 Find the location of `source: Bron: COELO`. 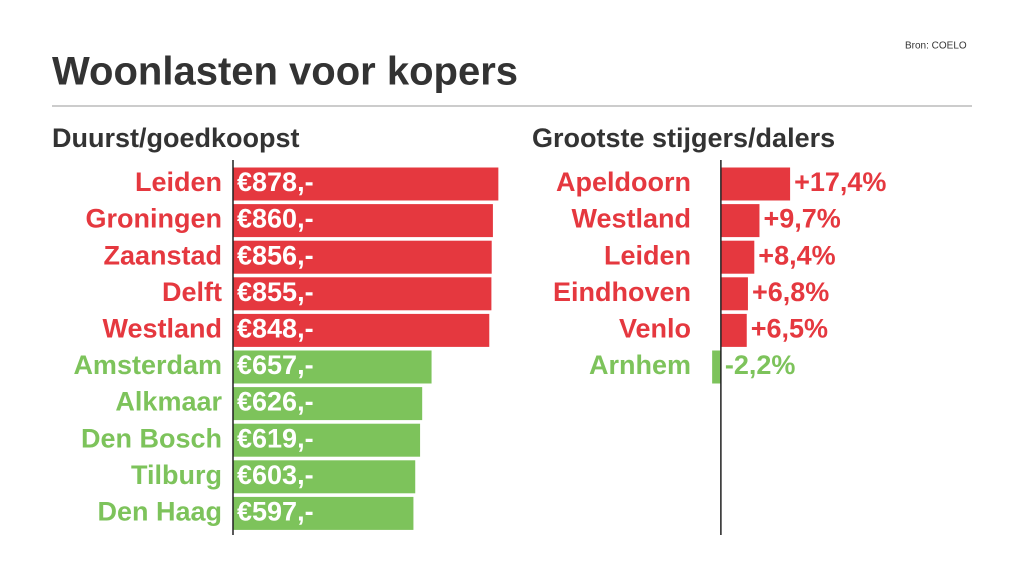

source: Bron: COELO is located at coordinates (936, 46).